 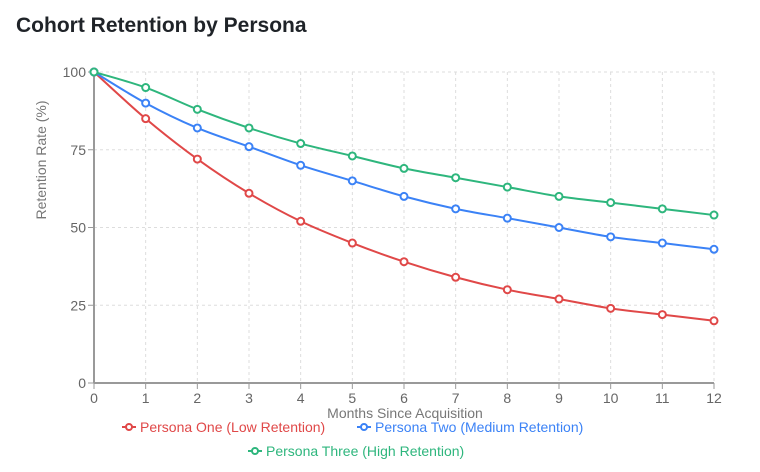 I want to click on x-axis-label: Months Since Acquisition, so click(x=405, y=413).